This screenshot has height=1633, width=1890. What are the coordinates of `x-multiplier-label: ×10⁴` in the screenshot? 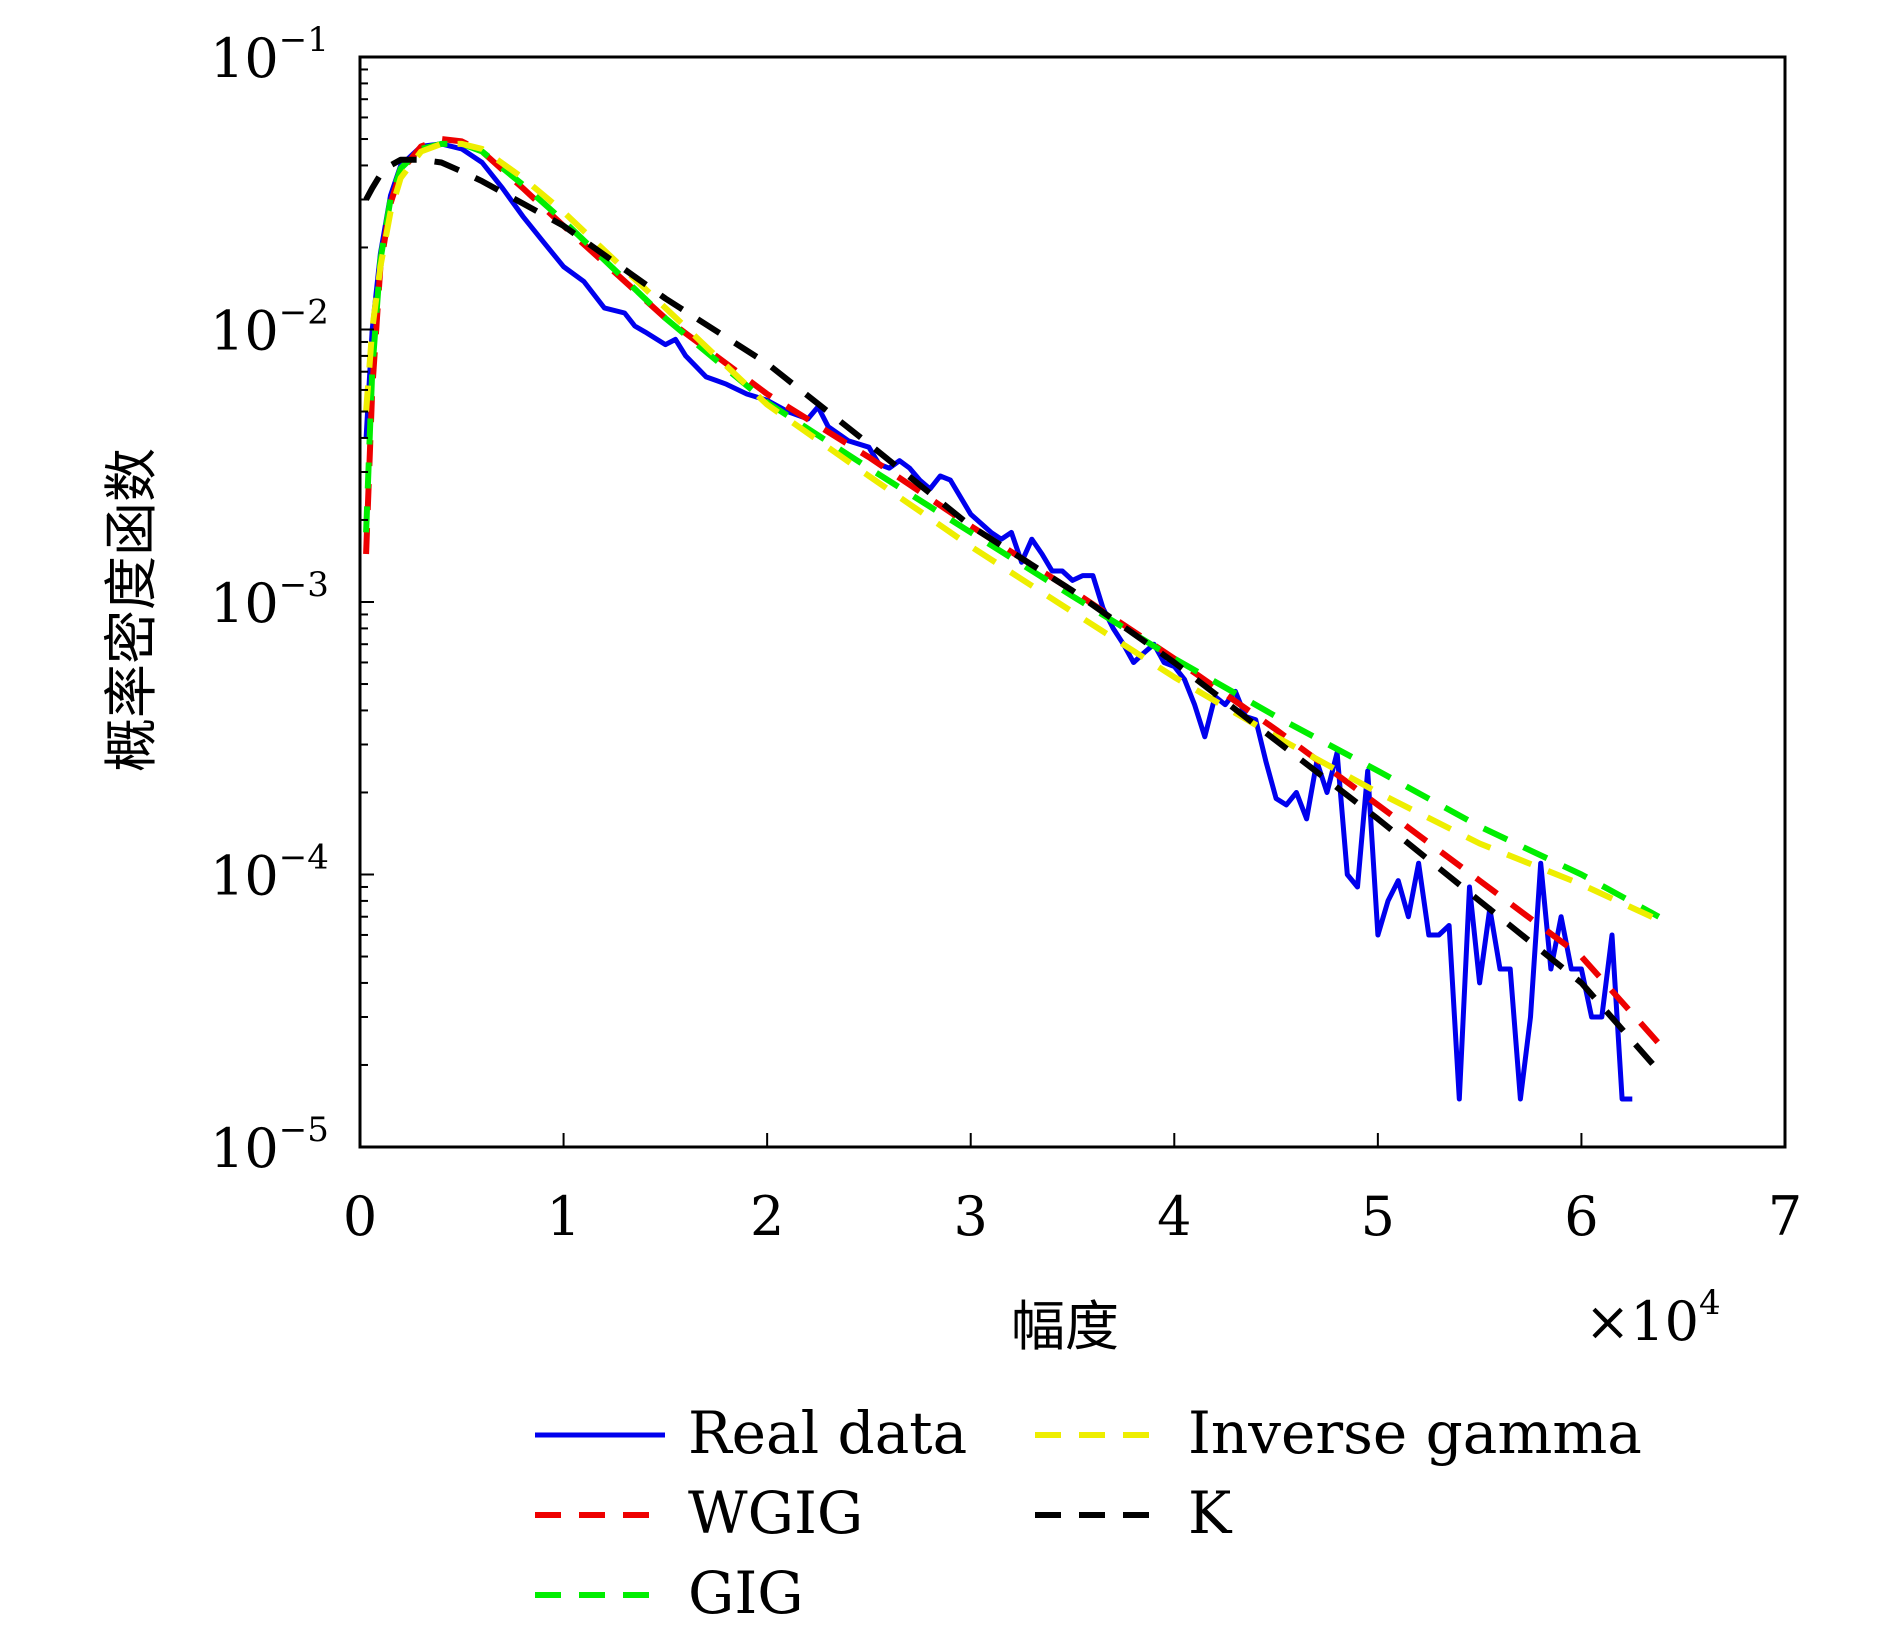 It's located at (1653, 1318).